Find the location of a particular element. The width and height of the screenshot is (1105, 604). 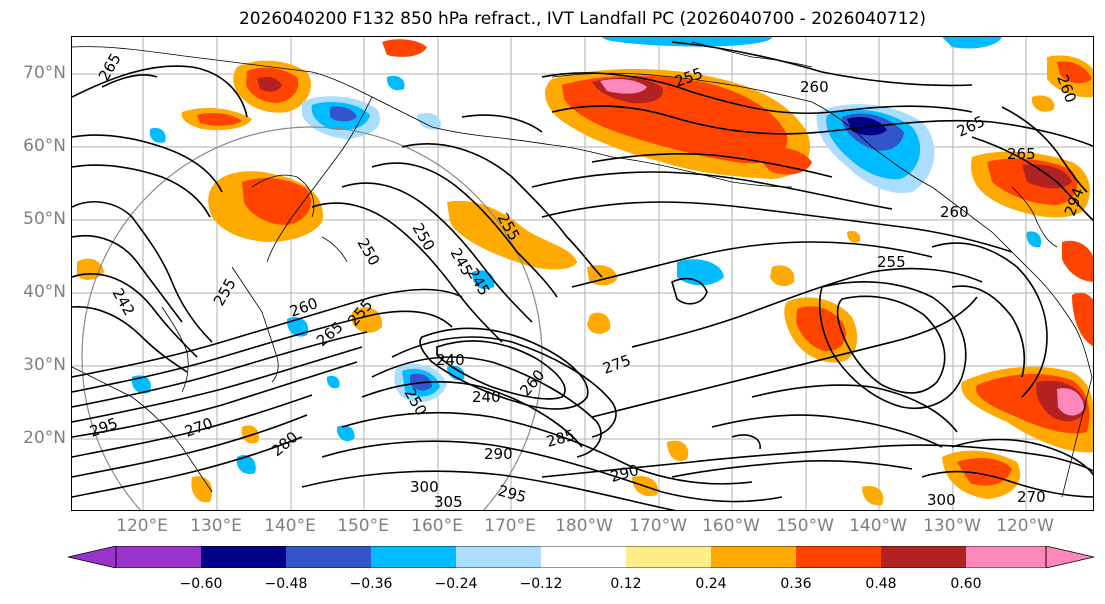

contour-label: 240 is located at coordinates (486, 397).